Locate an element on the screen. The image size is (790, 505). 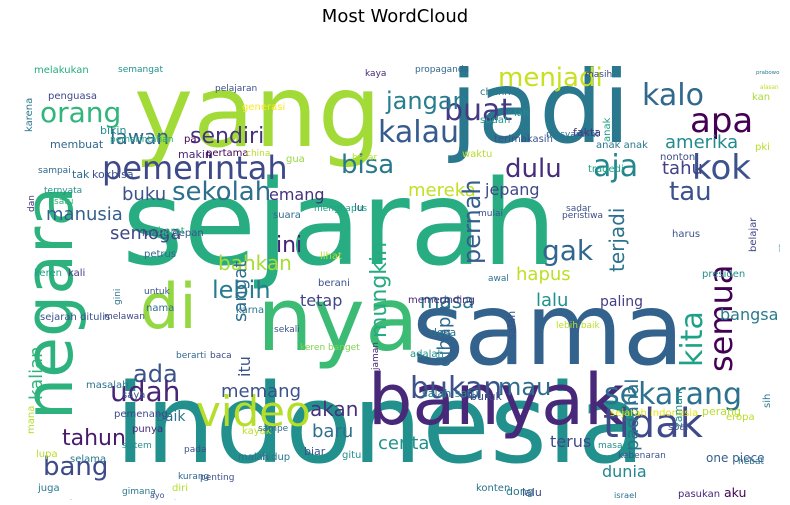
word-67: lalu is located at coordinates (552, 300).